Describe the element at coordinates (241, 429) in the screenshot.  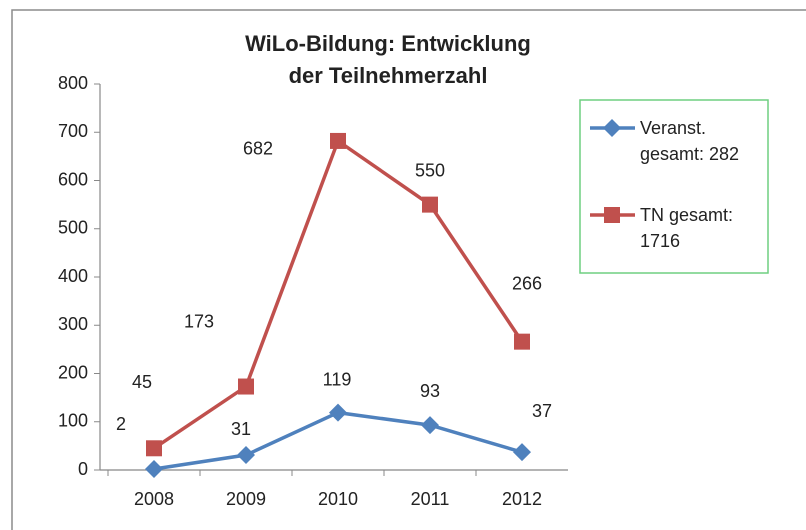
I see `data-label: 31` at that location.